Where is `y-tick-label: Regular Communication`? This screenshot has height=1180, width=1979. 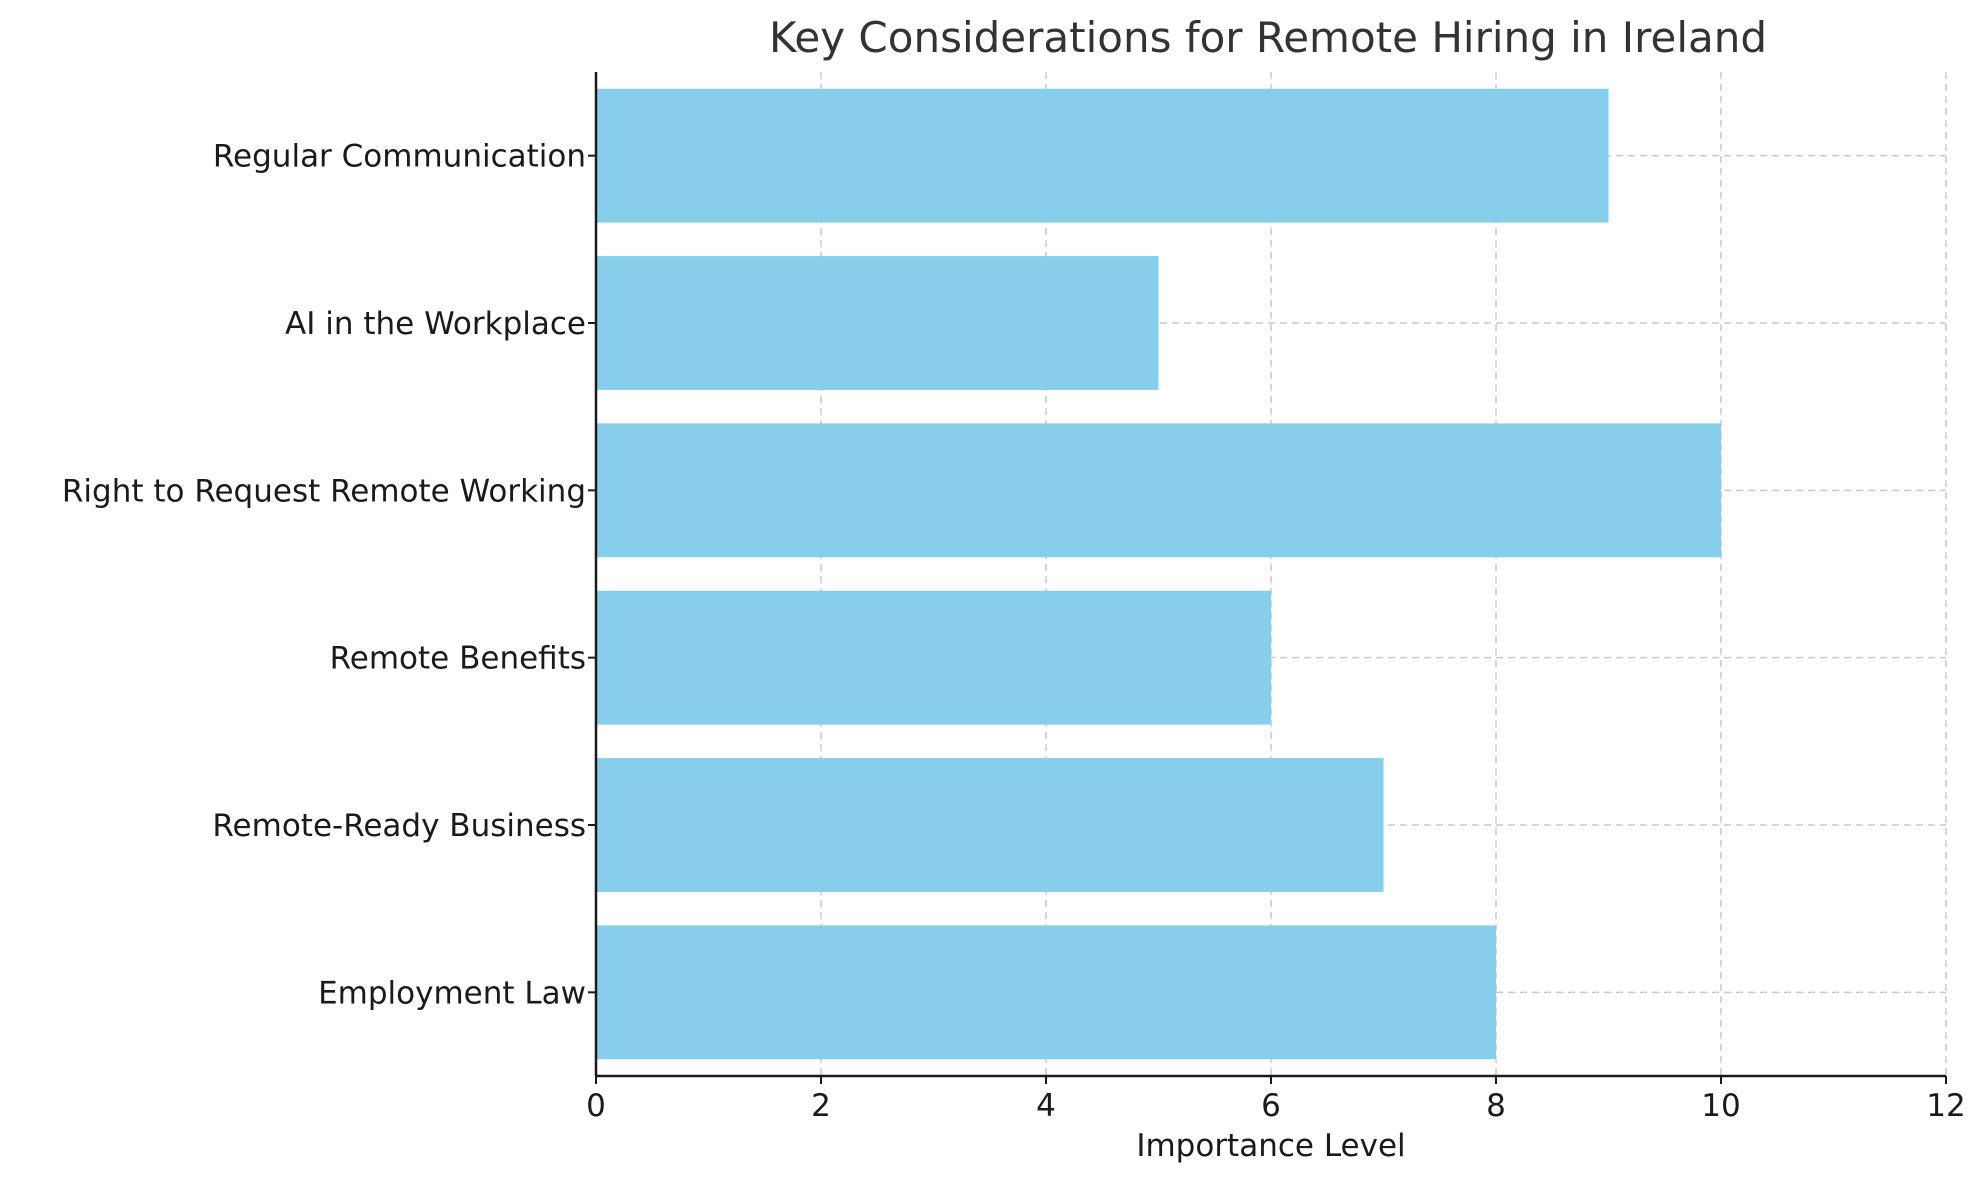
y-tick-label: Regular Communication is located at coordinates (399, 157).